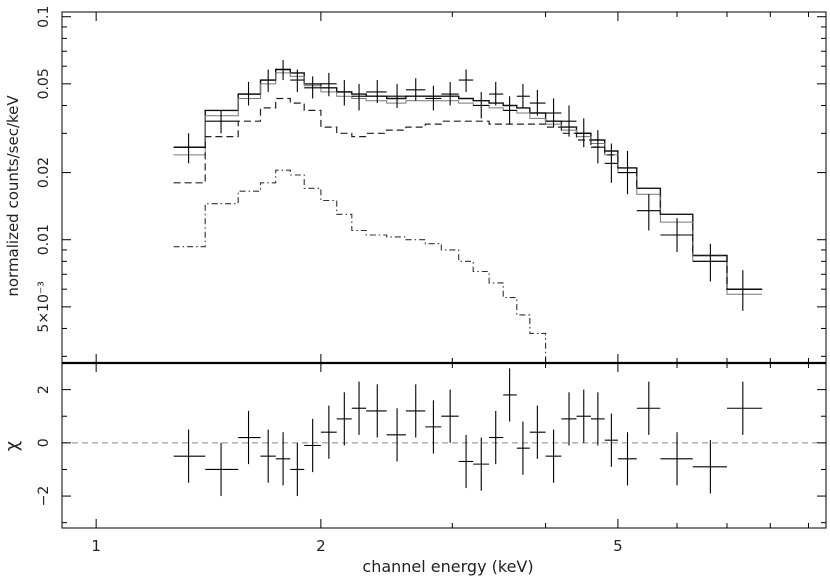 The image size is (830, 579). What do you see at coordinates (44, 172) in the screenshot?
I see `y-tick-label: 0.02` at bounding box center [44, 172].